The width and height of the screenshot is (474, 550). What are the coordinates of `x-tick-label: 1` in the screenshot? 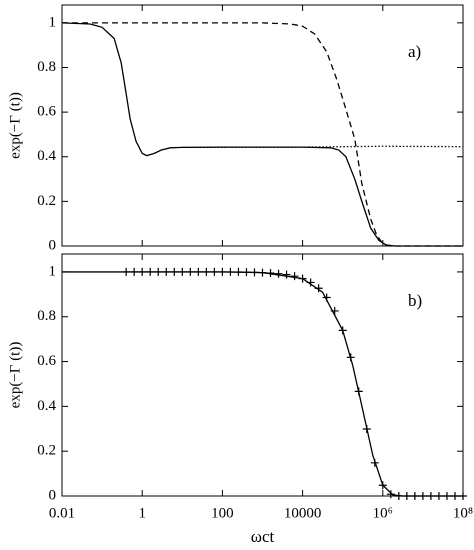 It's located at (142, 513).